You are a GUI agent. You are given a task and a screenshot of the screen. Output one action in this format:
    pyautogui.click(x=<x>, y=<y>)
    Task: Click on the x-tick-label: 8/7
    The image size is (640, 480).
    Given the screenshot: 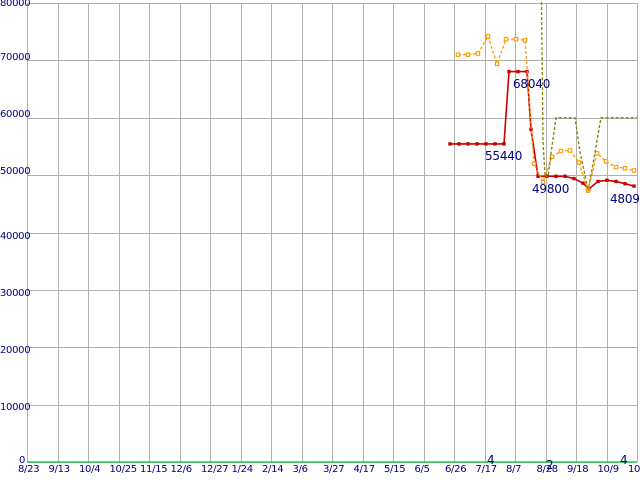 What is the action you would take?
    pyautogui.click(x=514, y=469)
    